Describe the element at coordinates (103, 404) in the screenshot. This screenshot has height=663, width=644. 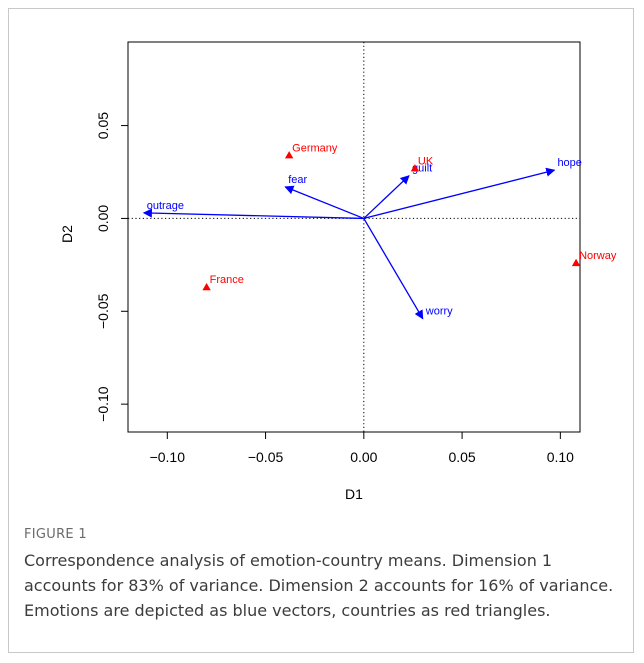
I see `y-tick-label: −0.10` at that location.